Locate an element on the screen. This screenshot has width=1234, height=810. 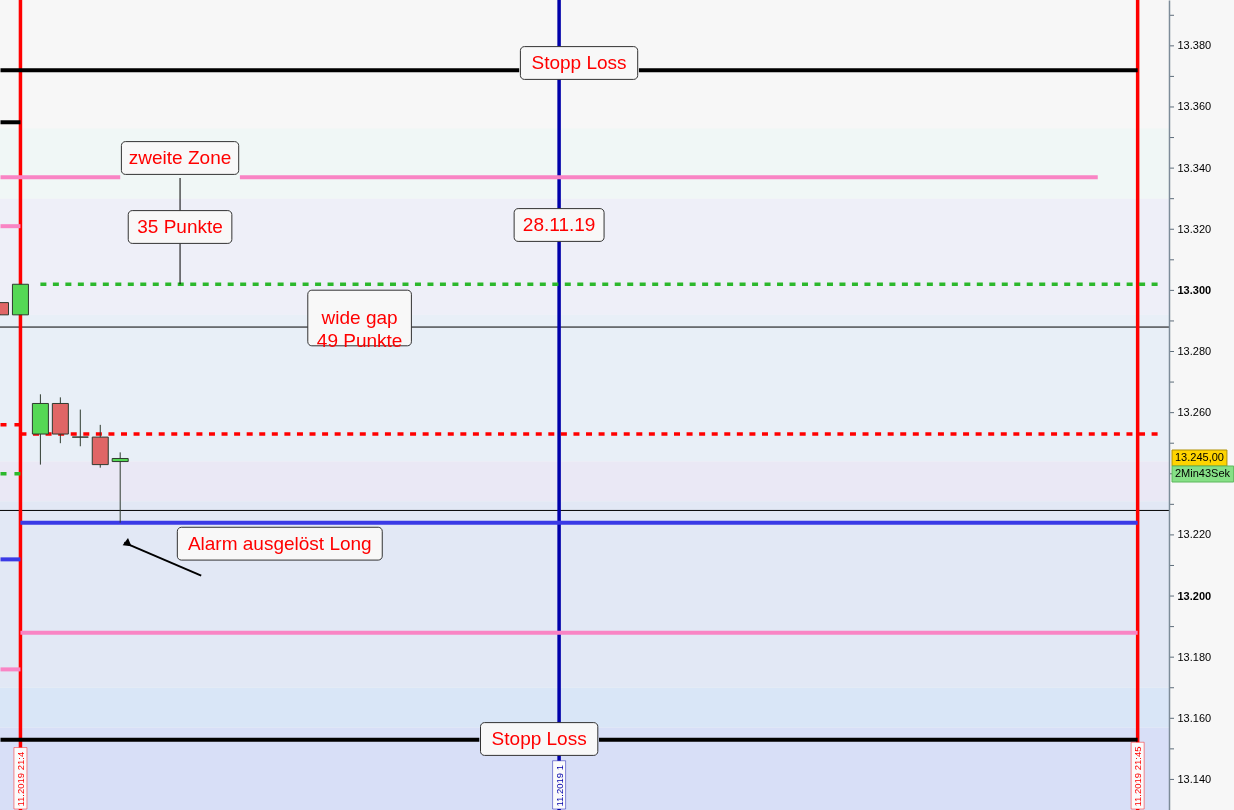
y-tick-label: 13.280 is located at coordinates (1194, 351).